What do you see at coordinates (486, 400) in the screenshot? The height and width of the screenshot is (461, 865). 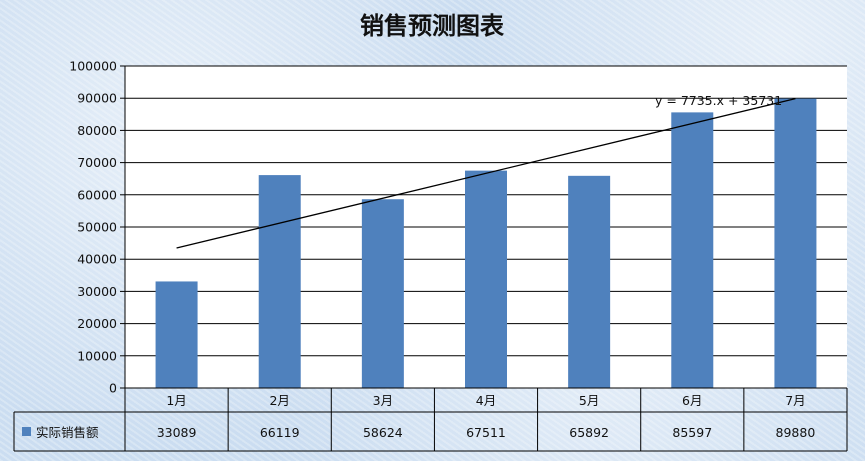 I see `x-tick-label: 4月` at bounding box center [486, 400].